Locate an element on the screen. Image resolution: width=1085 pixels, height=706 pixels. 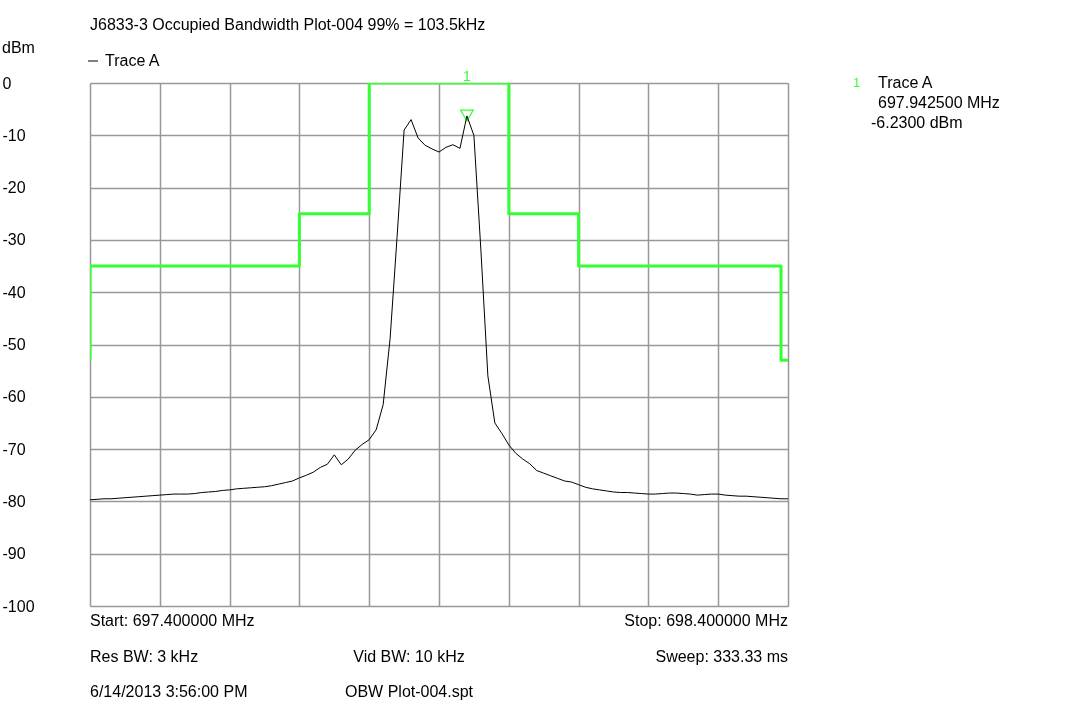
text: Sweep: 333.33 ms is located at coordinates (721, 656).